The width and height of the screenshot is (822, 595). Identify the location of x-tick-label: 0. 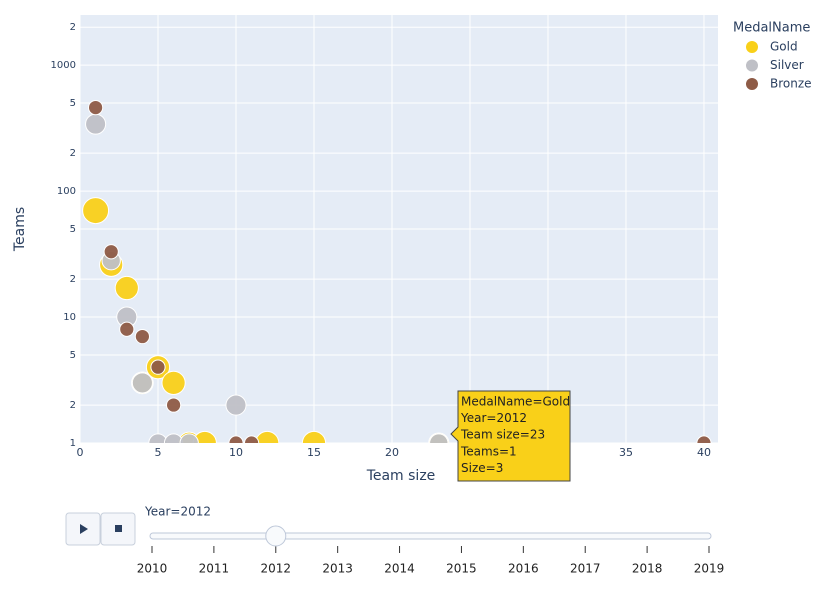
(80, 452).